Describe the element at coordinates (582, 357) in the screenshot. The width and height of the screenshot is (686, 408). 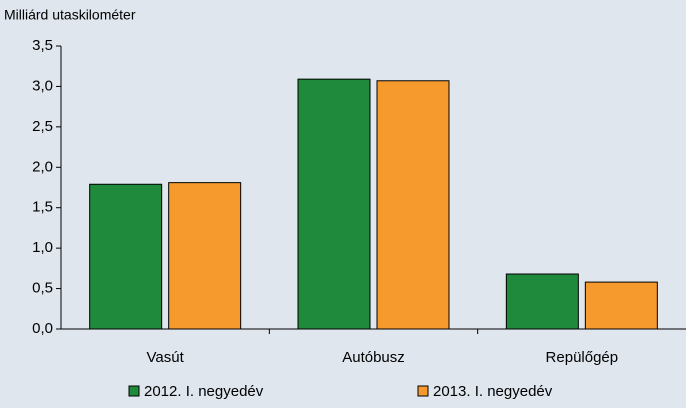
I see `x-tick-label: Repülőgép` at that location.